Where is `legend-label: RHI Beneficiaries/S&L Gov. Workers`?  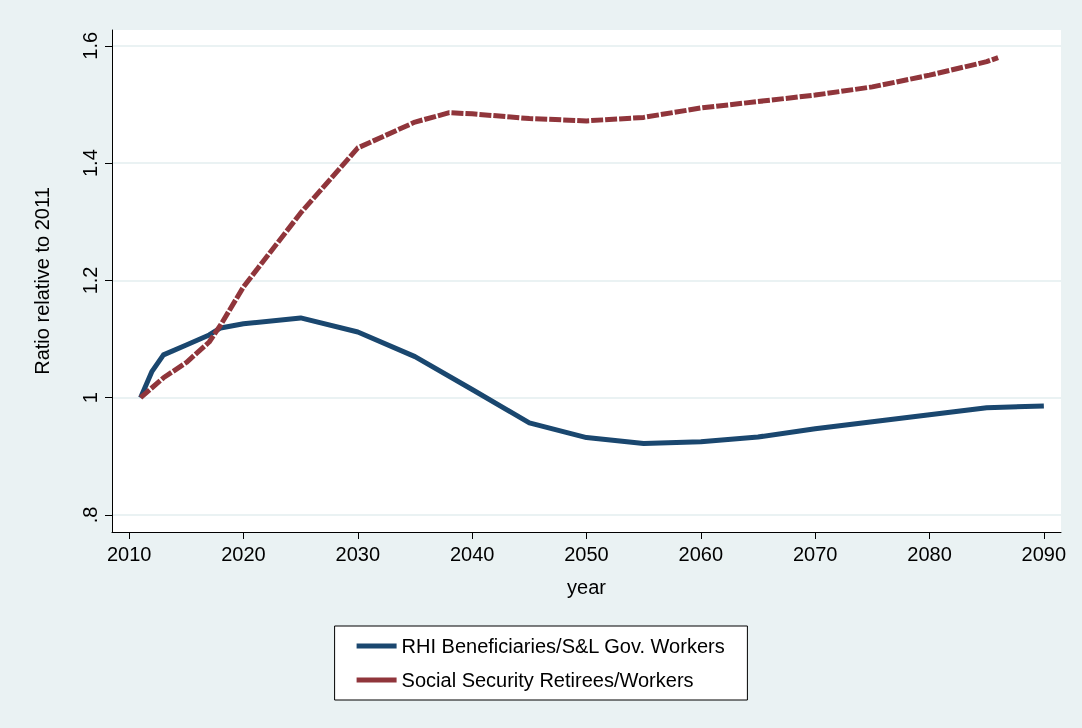
legend-label: RHI Beneficiaries/S&L Gov. Workers is located at coordinates (563, 646).